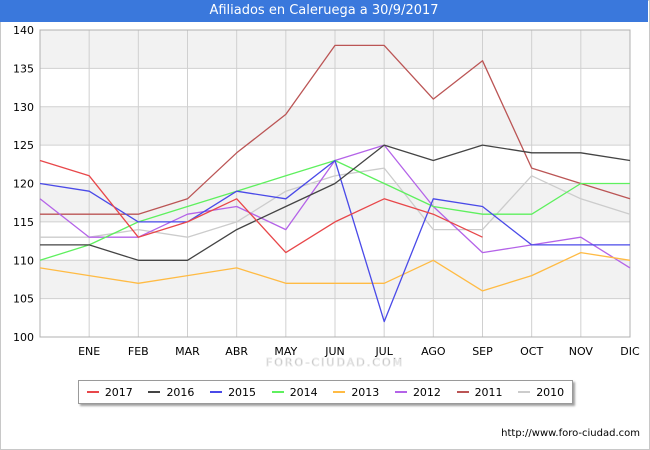 This screenshot has height=450, width=650. Describe the element at coordinates (23, 299) in the screenshot. I see `y-tick-label: 105` at that location.